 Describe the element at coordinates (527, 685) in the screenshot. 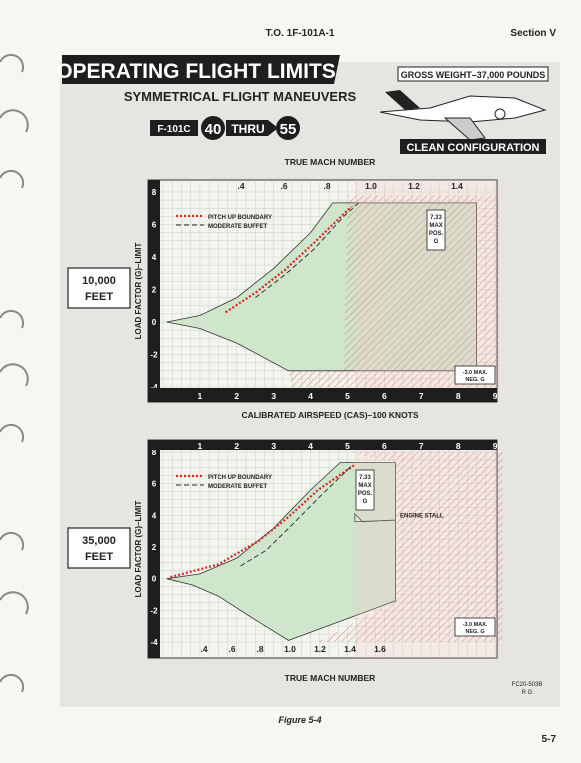

I see `figure-code: FC20-503B` at that location.